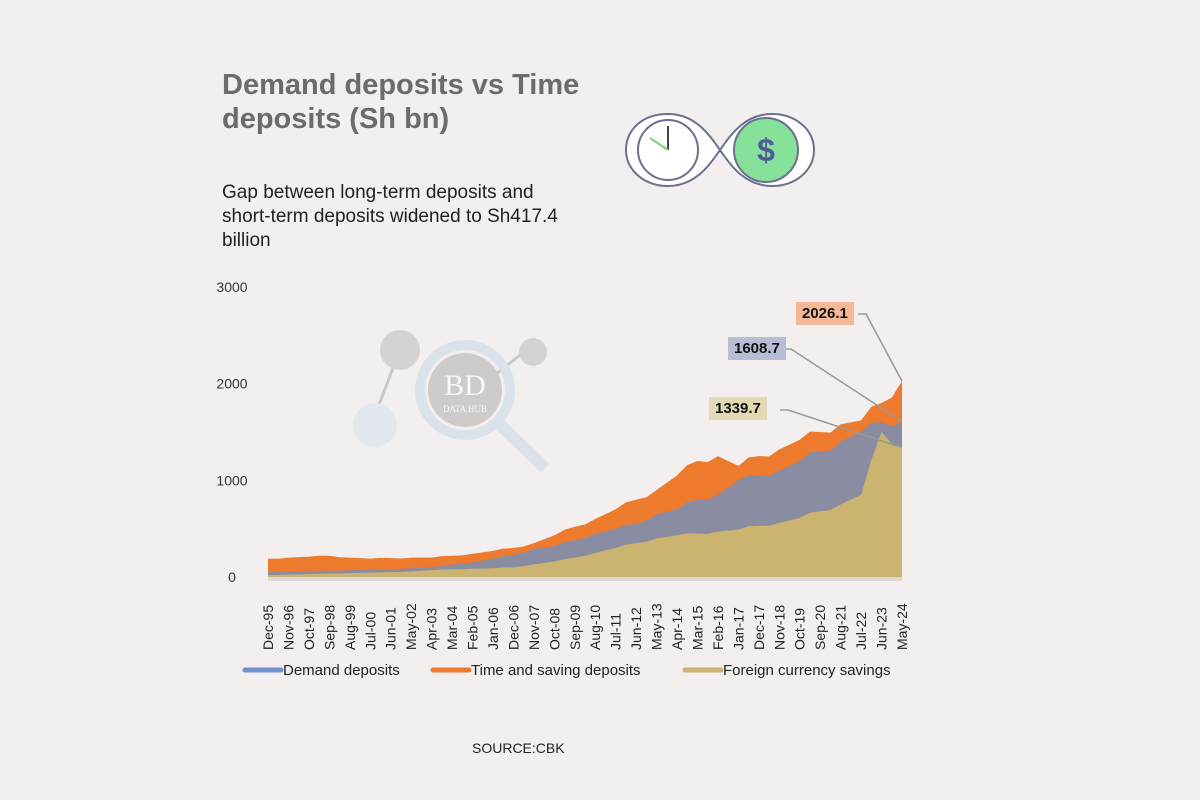  What do you see at coordinates (268, 627) in the screenshot?
I see `x-tick-label: Dec-95` at bounding box center [268, 627].